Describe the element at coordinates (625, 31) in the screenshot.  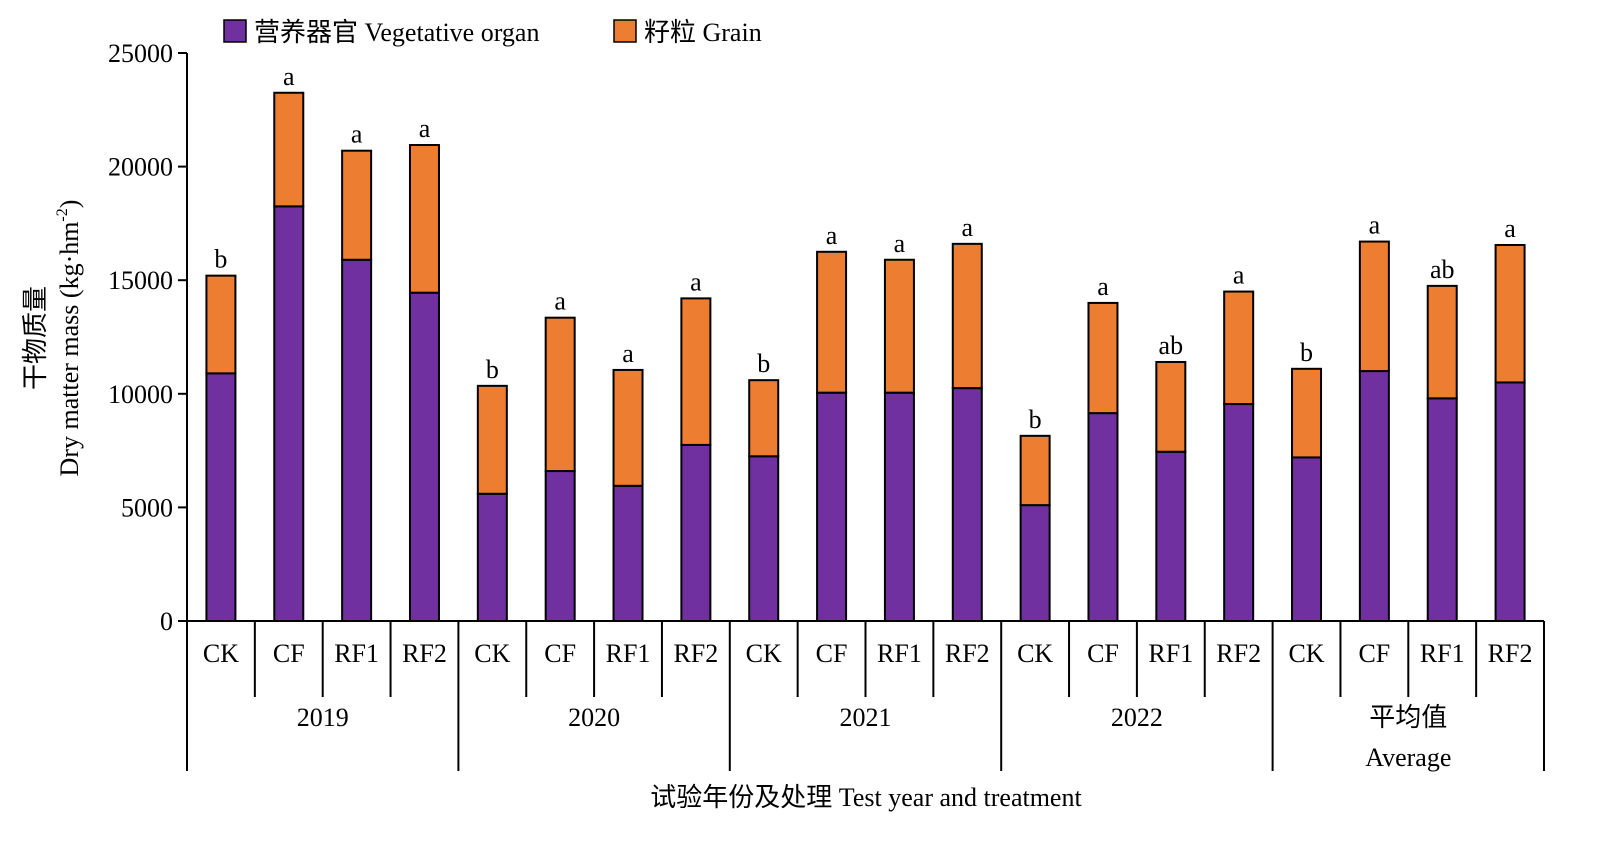
I see `legend-swatch-grain` at that location.